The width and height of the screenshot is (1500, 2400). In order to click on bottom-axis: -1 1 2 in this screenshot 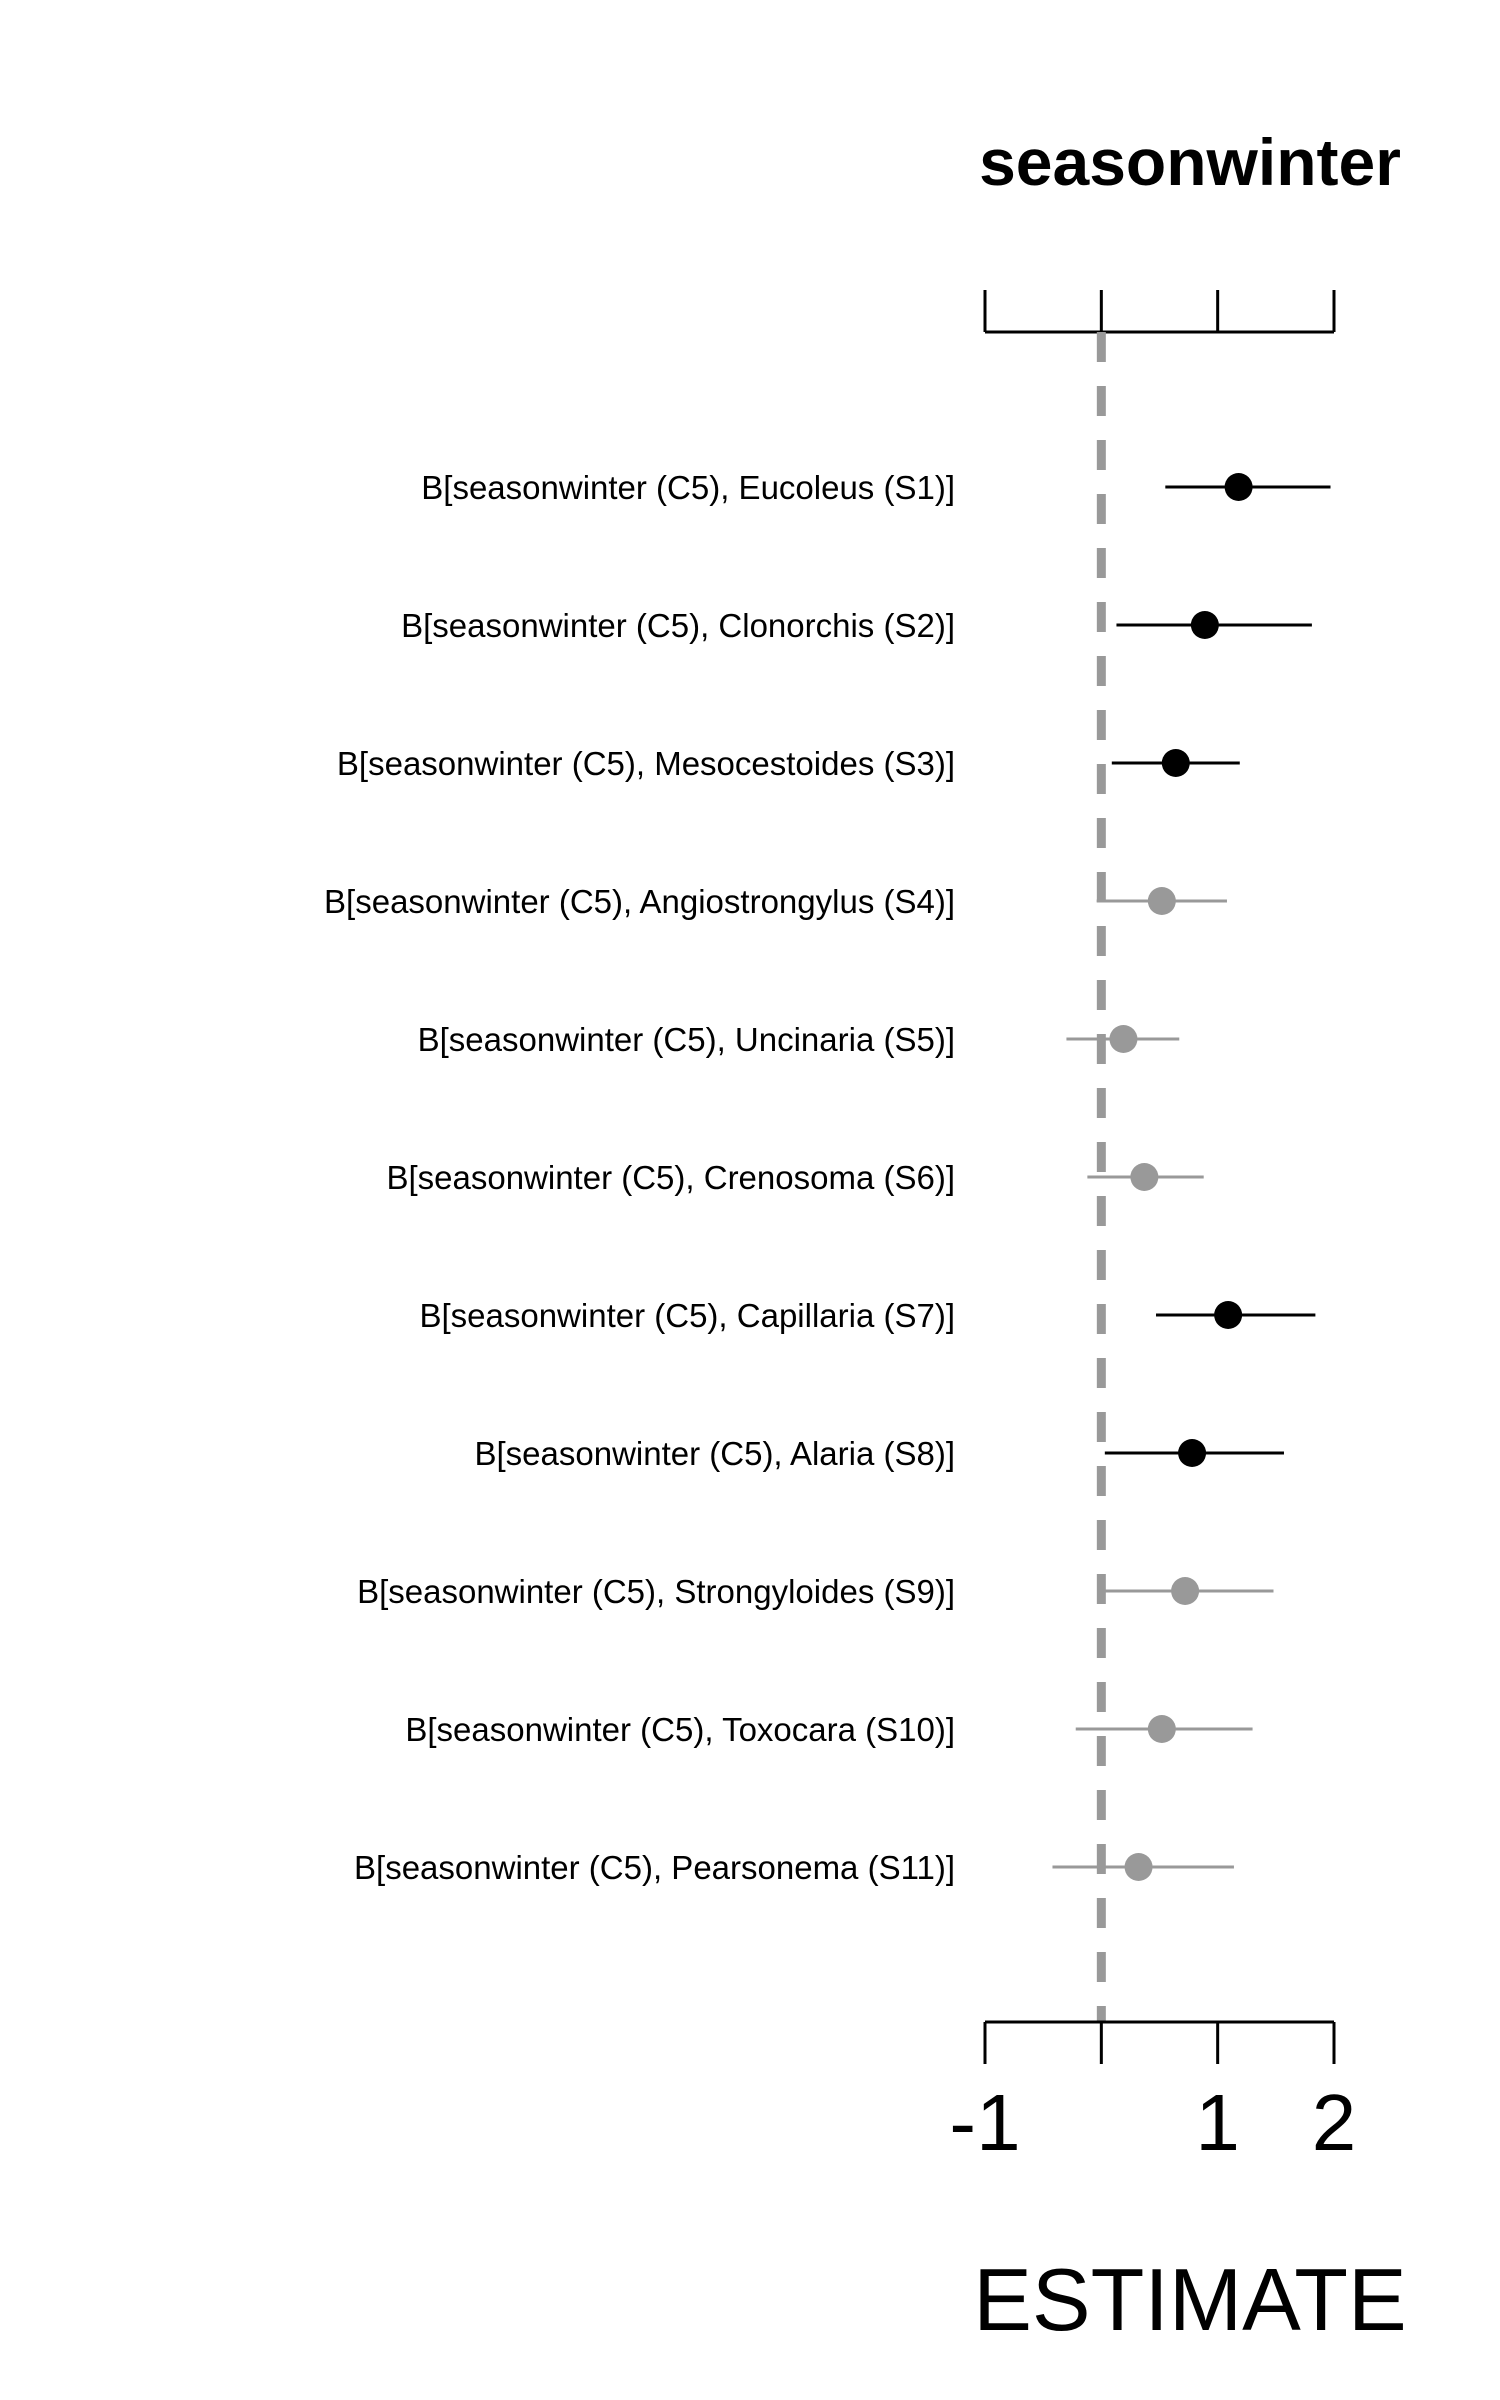, I will do `click(1153, 2093)`.